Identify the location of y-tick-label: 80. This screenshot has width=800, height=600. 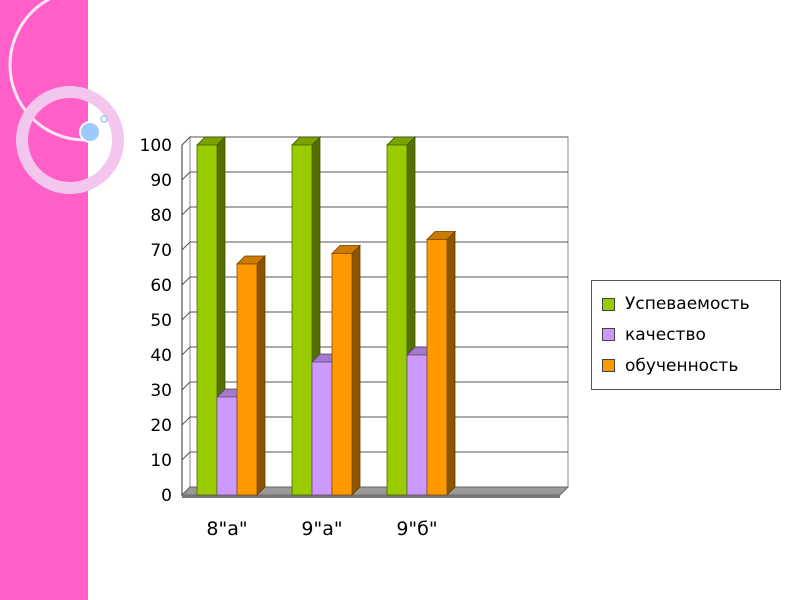
(161, 216).